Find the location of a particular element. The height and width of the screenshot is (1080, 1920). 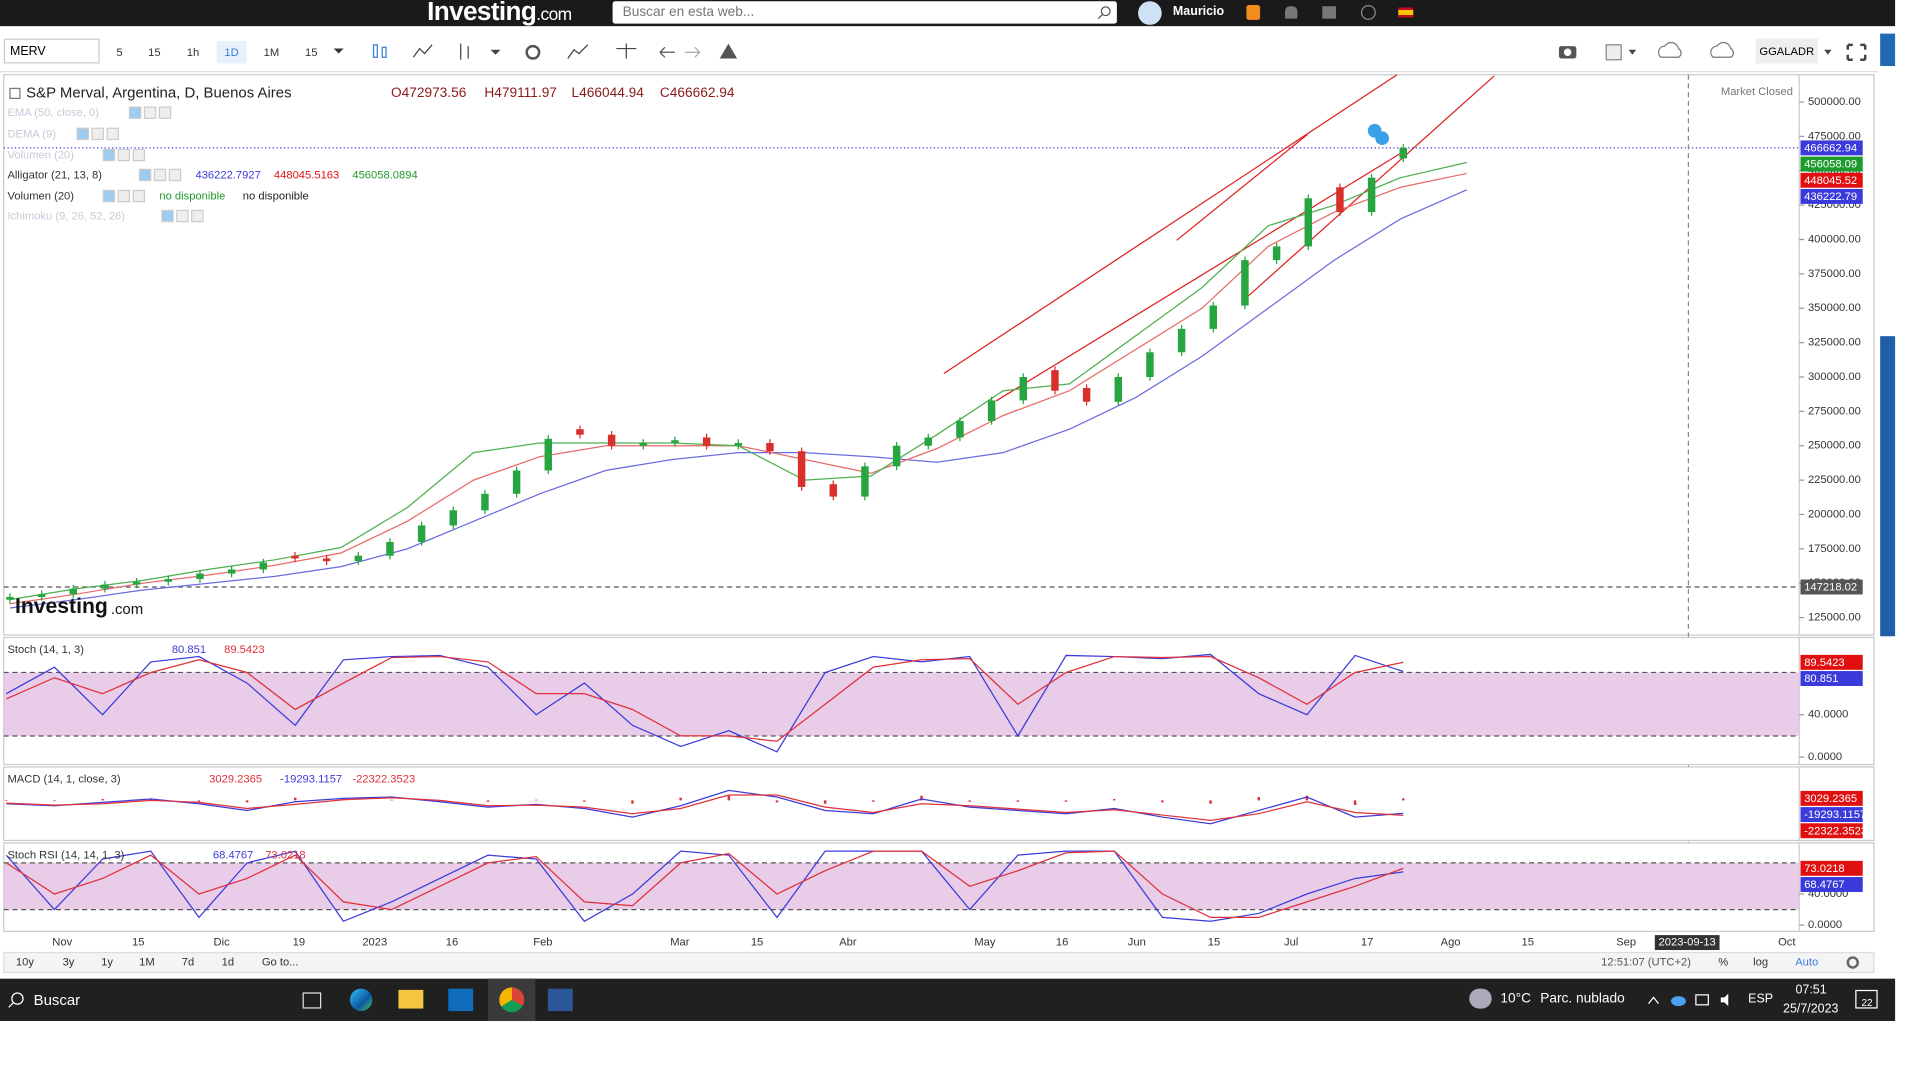

user-name: Mauricio is located at coordinates (1198, 11).